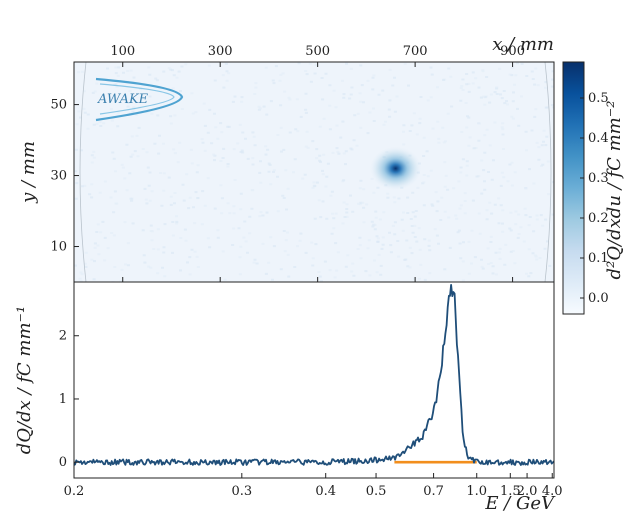 The width and height of the screenshot is (636, 517). Describe the element at coordinates (527, 491) in the screenshot. I see `line-x-tick-label: 2.0` at that location.